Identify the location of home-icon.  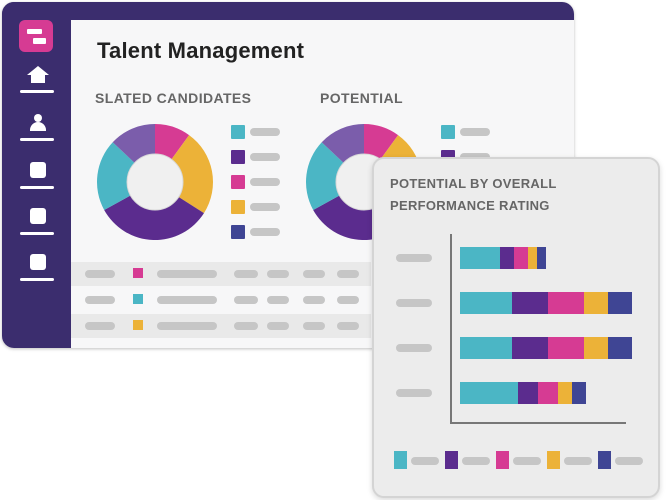
(38, 74).